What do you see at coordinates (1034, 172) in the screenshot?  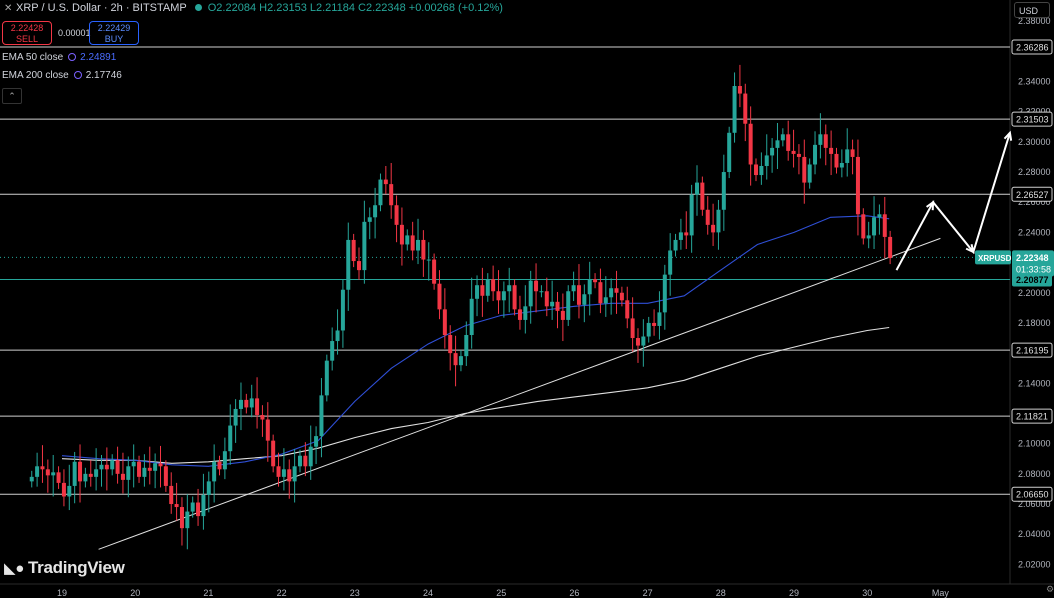 I see `y-tick-label: 2.28000` at bounding box center [1034, 172].